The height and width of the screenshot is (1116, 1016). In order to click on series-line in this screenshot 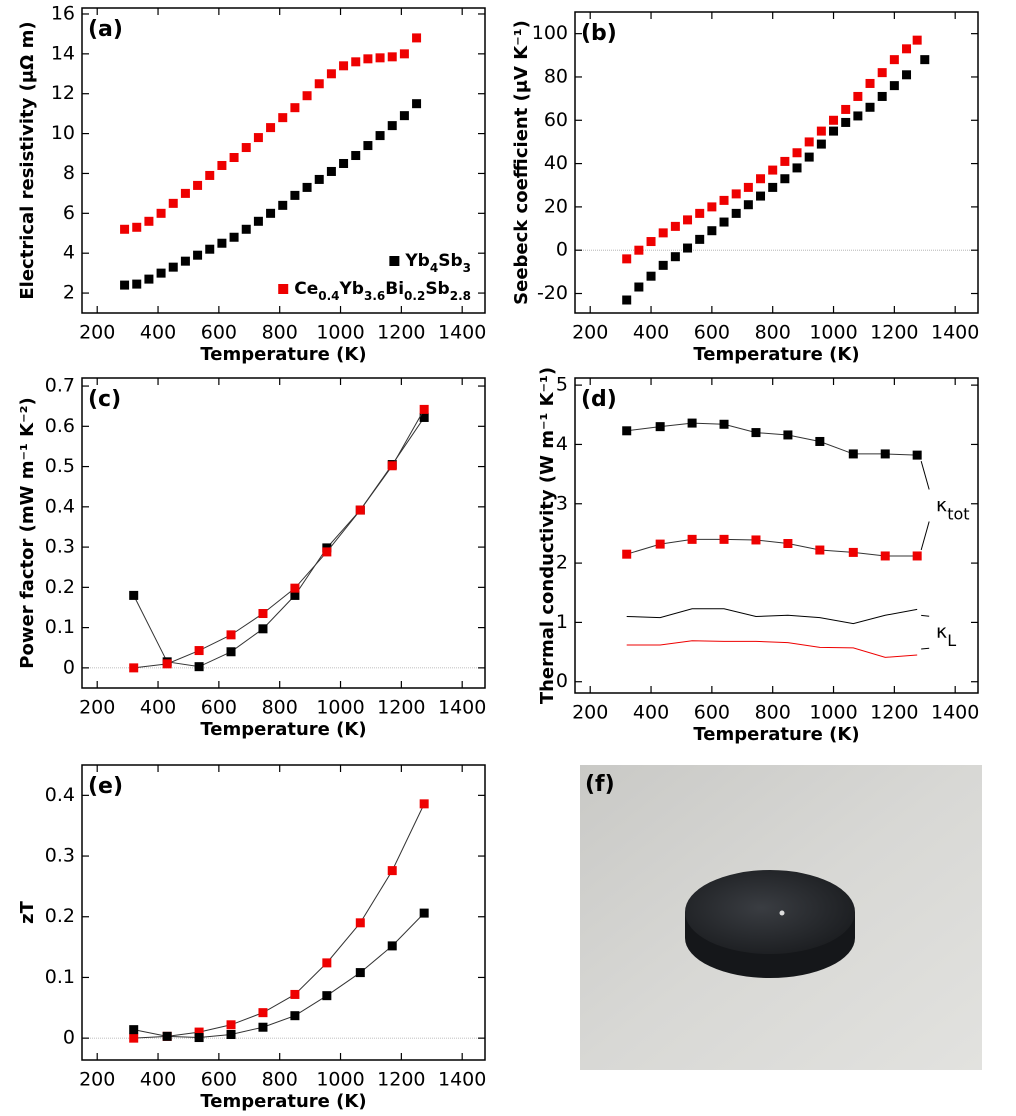, I will do `click(772, 439)`.